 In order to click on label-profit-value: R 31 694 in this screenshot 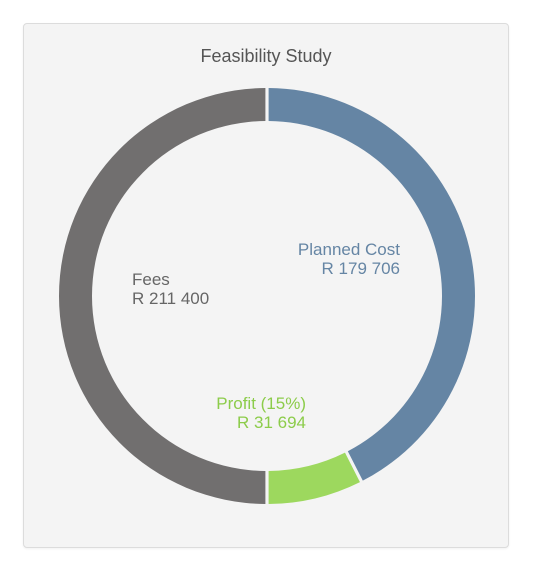, I will do `click(271, 422)`.